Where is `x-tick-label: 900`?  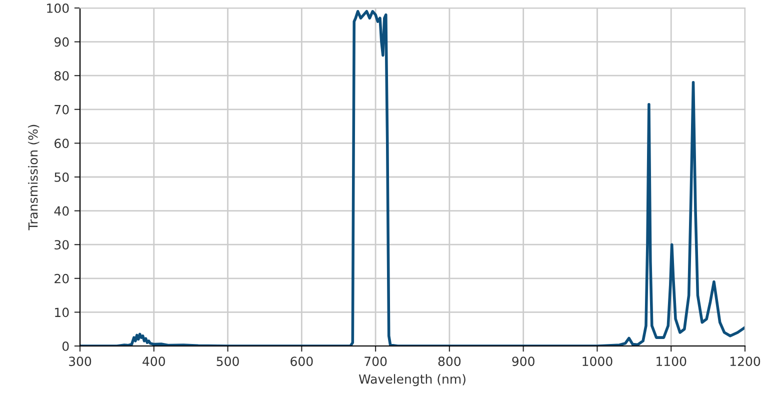
x-tick-label: 900 is located at coordinates (523, 361).